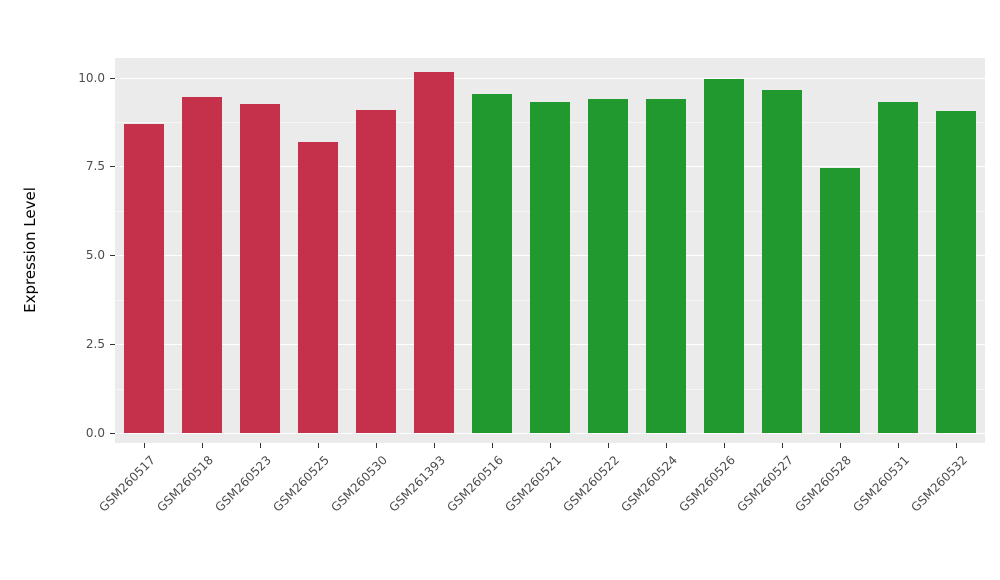  What do you see at coordinates (30, 250) in the screenshot?
I see `y-axis-title: Expression Level` at bounding box center [30, 250].